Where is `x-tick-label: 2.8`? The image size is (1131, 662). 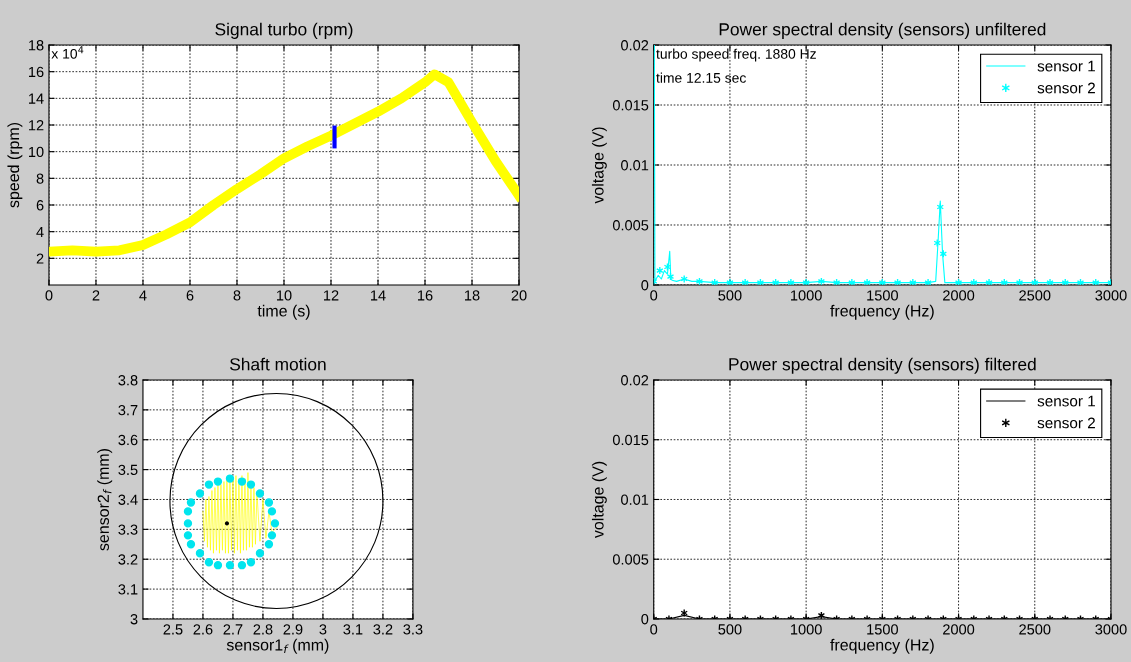 x-tick-label: 2.8 is located at coordinates (263, 629).